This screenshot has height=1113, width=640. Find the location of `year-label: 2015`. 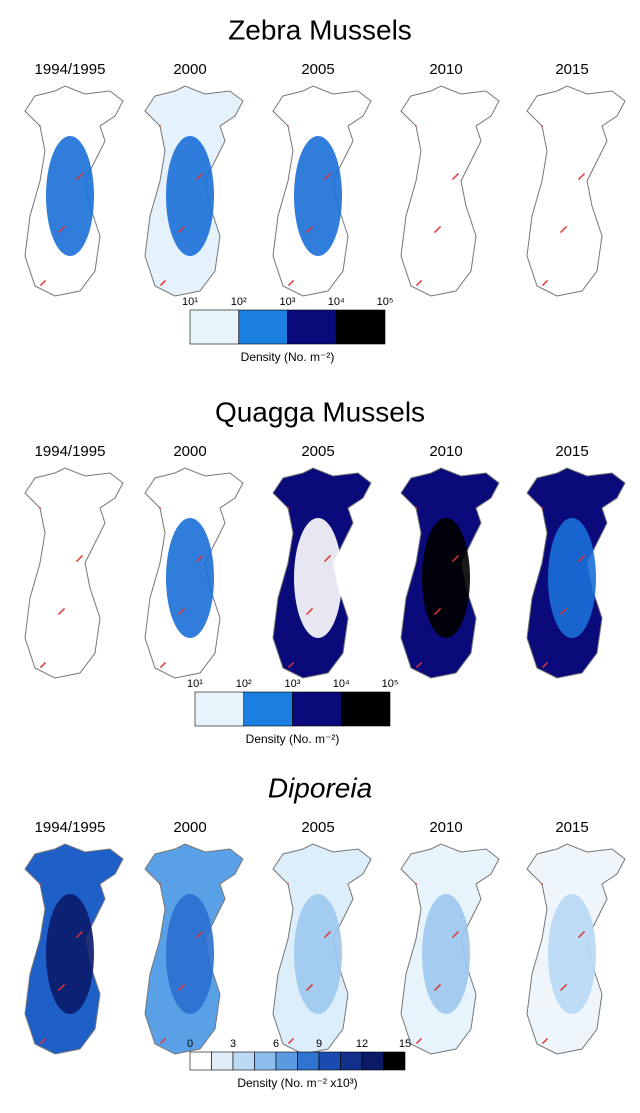

year-label: 2015 is located at coordinates (571, 69).